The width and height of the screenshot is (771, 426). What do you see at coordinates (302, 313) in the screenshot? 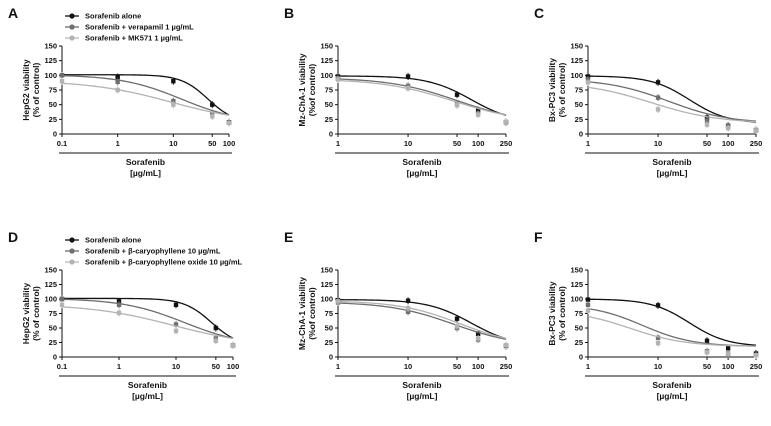
I see `y-axis-title-line: Mz-ChA-1 viability` at bounding box center [302, 313].